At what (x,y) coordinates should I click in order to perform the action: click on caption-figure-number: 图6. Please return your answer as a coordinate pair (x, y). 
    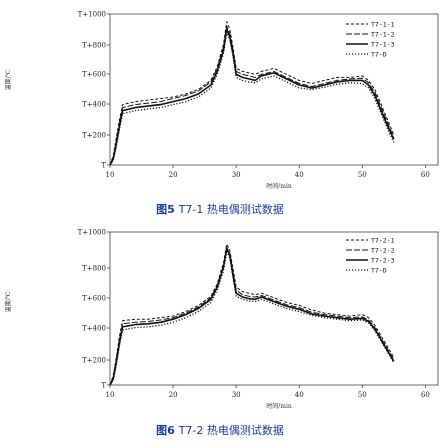
    Looking at the image, I should click on (167, 430).